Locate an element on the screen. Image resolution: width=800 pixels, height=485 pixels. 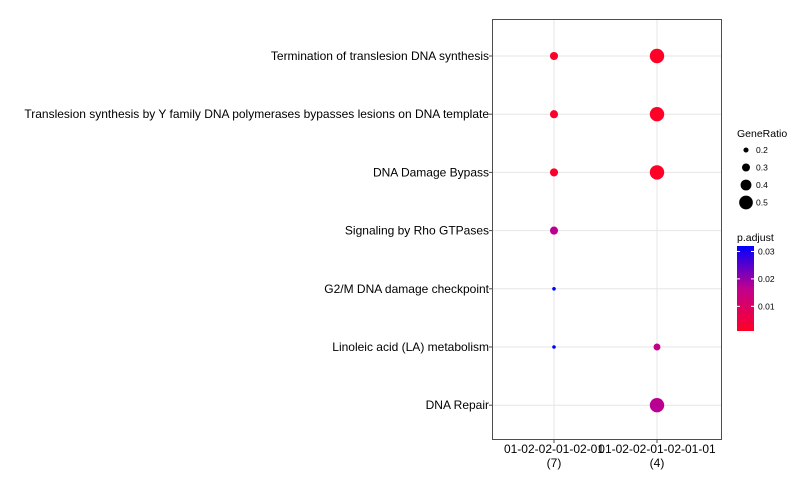
legend-size-label: 0.3 is located at coordinates (762, 168).